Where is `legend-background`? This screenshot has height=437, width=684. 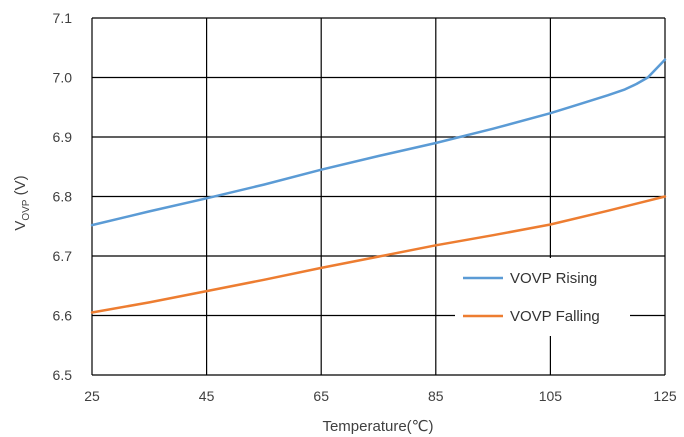 legend-background is located at coordinates (542, 297).